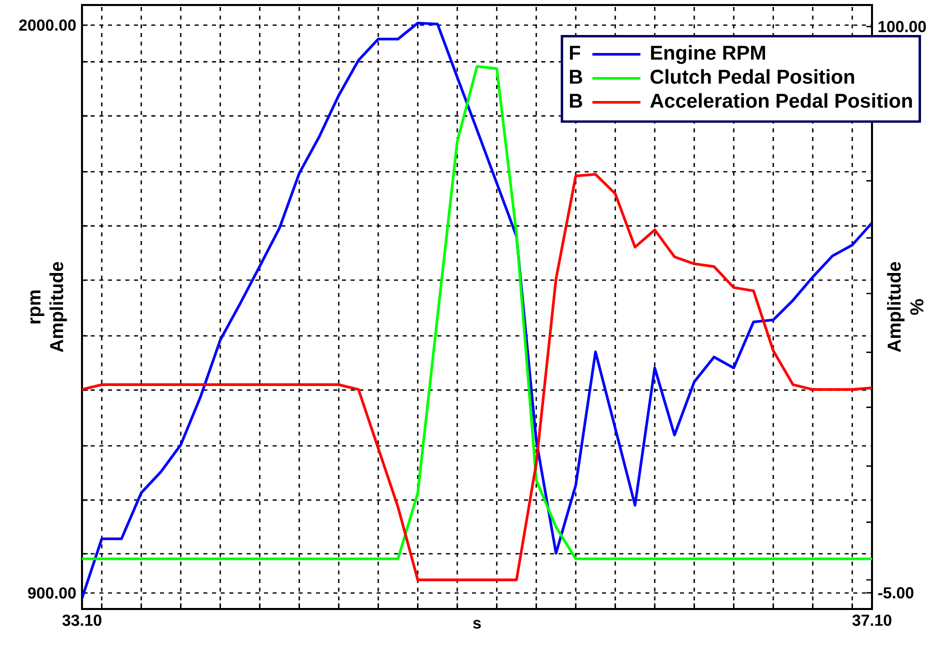 Image resolution: width=941 pixels, height=652 pixels. I want to click on y-axis-title: rpm Amplitude, so click(48, 307).